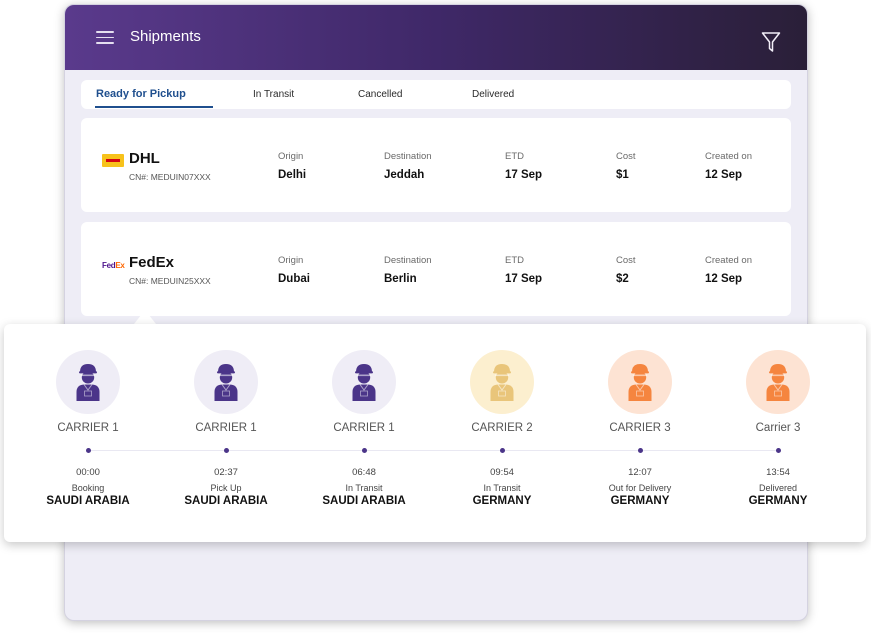 Image resolution: width=871 pixels, height=633 pixels. What do you see at coordinates (274, 94) in the screenshot?
I see `tab-in-transit: In Transit` at bounding box center [274, 94].